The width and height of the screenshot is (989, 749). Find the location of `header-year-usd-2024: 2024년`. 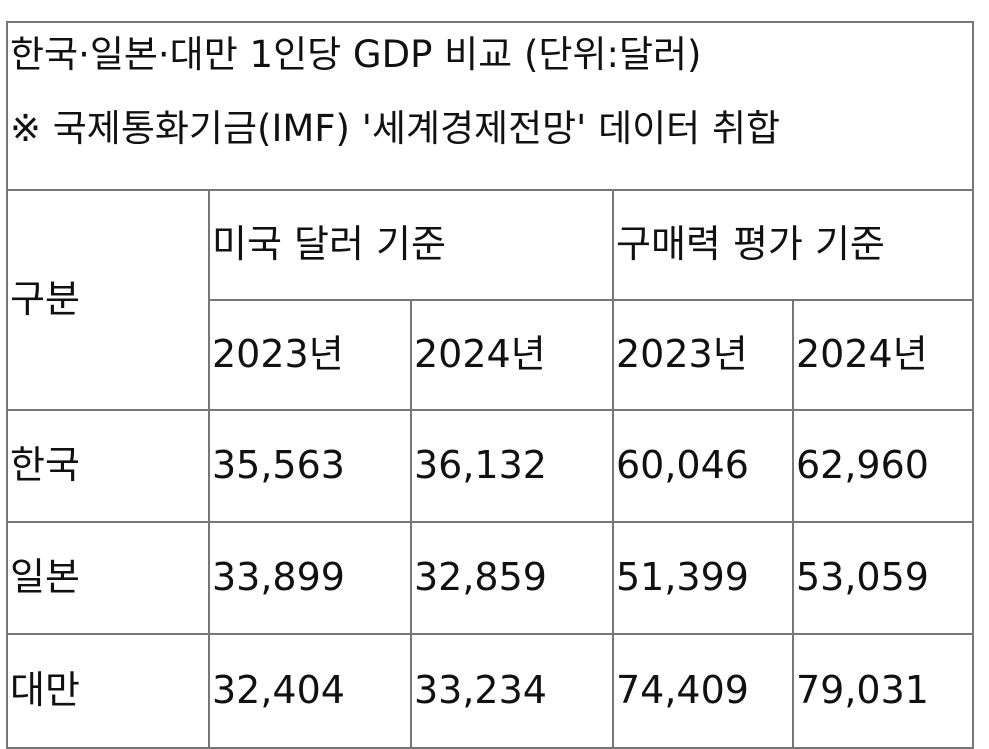

header-year-usd-2024: 2024년 is located at coordinates (512, 355).